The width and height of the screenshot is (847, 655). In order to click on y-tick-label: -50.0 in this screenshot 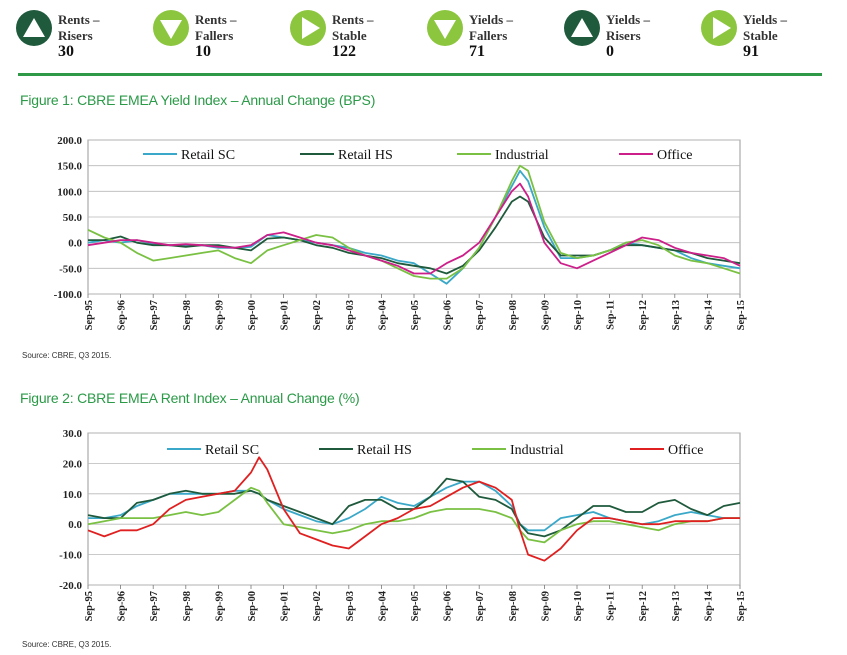, I will do `click(70, 269)`.